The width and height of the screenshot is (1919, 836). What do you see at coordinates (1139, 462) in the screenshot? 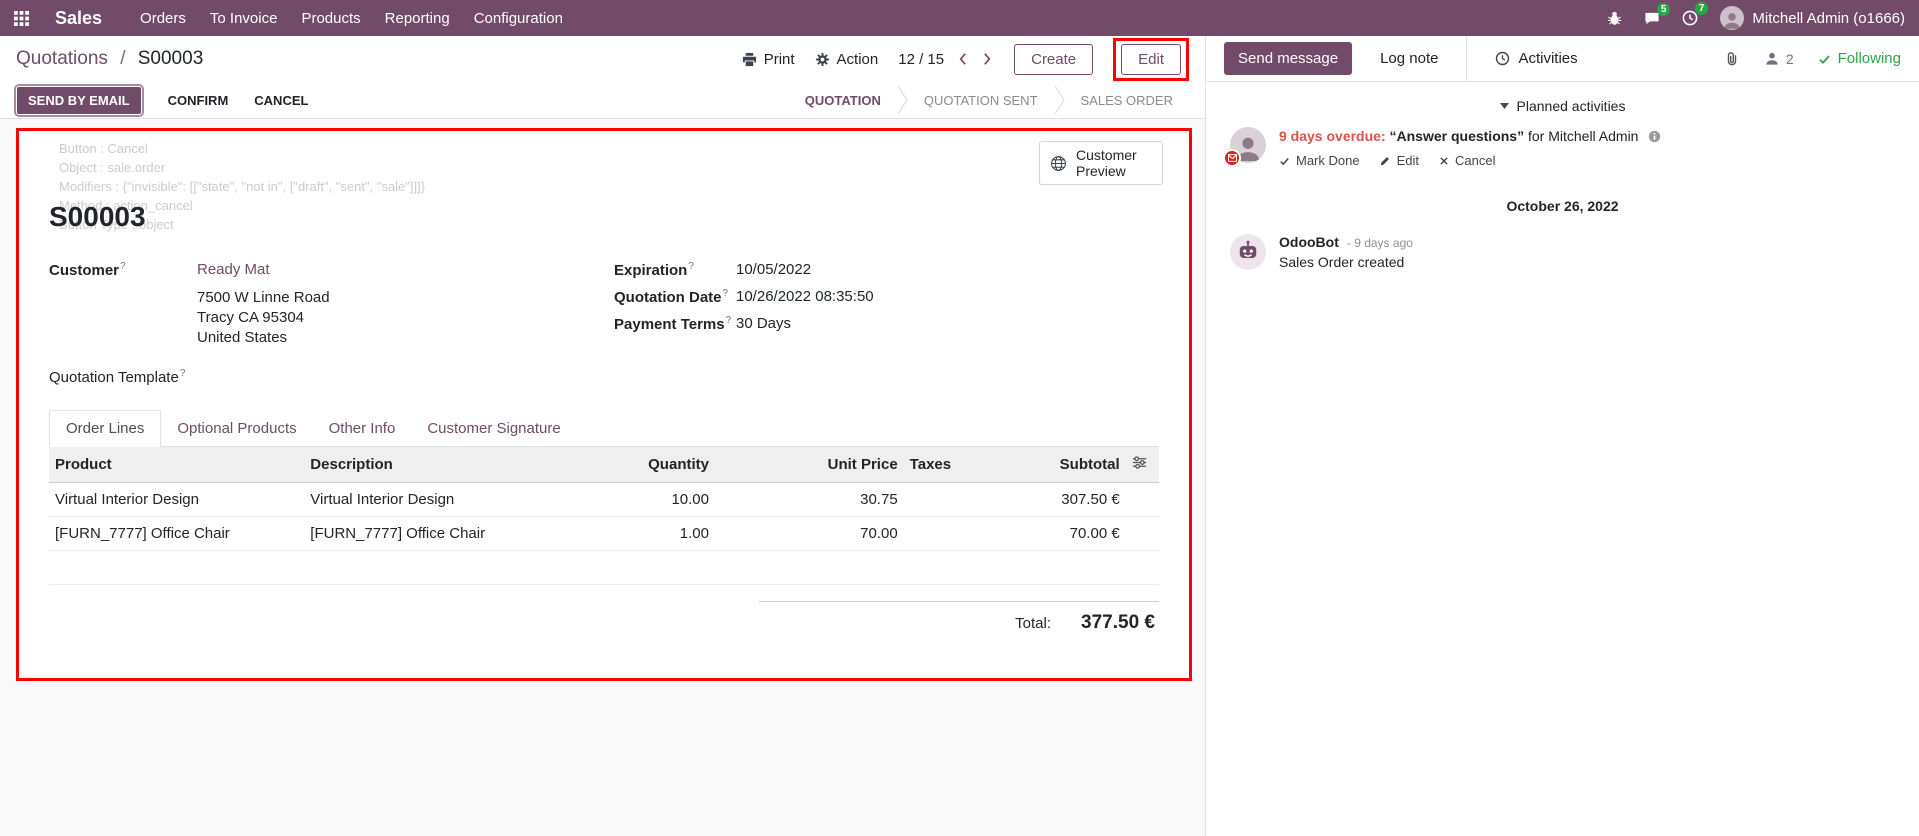
I see `optional-columns-icon` at bounding box center [1139, 462].